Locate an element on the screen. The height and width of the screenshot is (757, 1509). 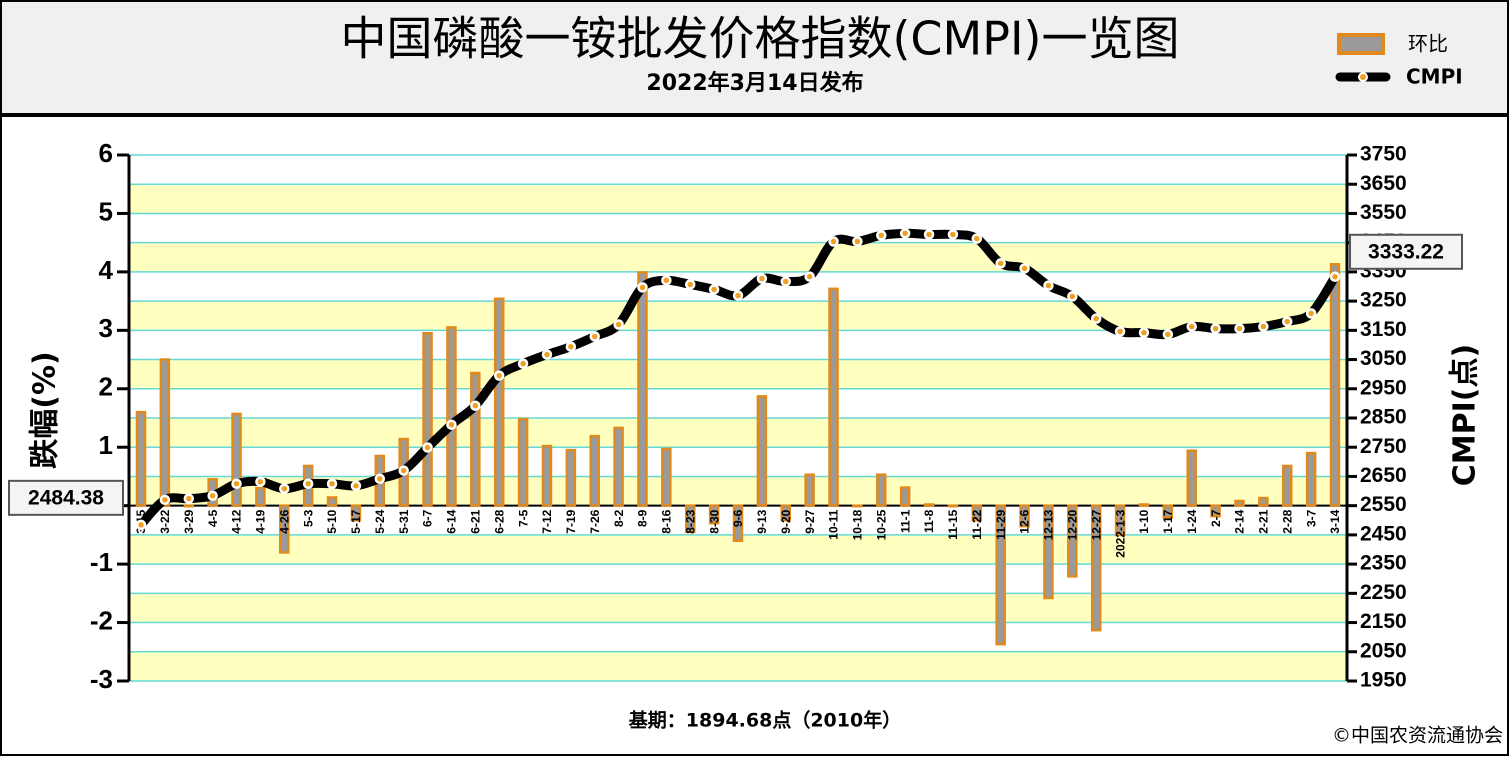
y2-tick-label: 3650 is located at coordinates (1383, 183).